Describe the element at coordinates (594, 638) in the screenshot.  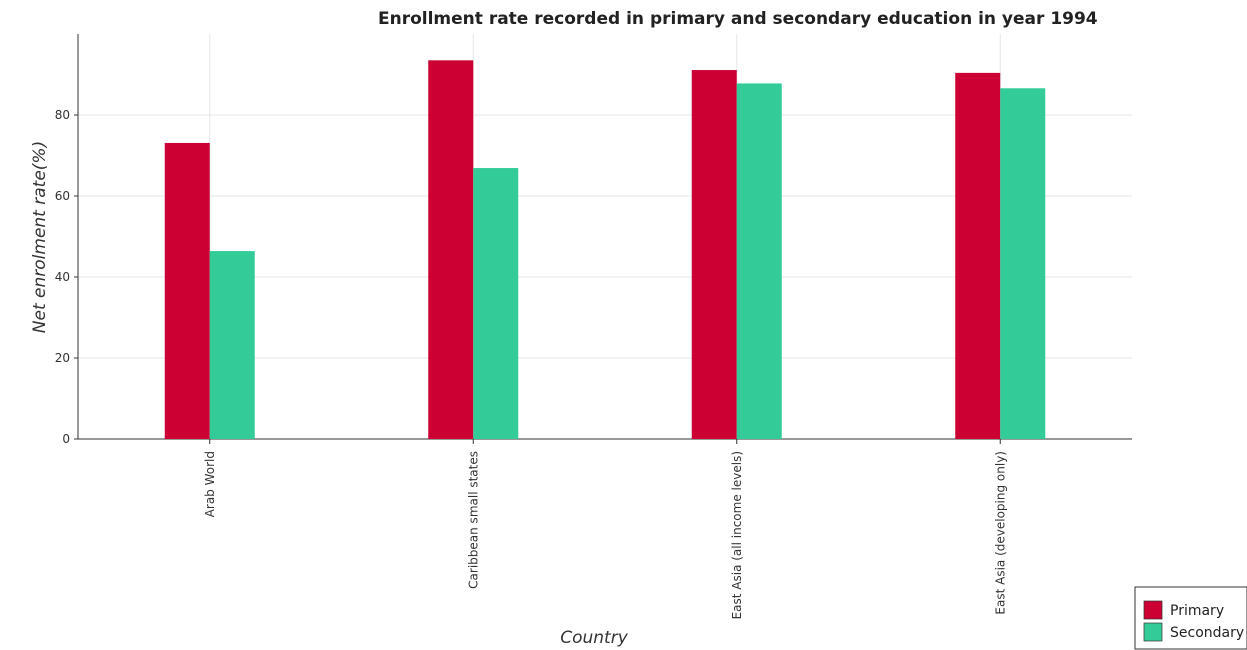
I see `x-axis-title: Country` at that location.